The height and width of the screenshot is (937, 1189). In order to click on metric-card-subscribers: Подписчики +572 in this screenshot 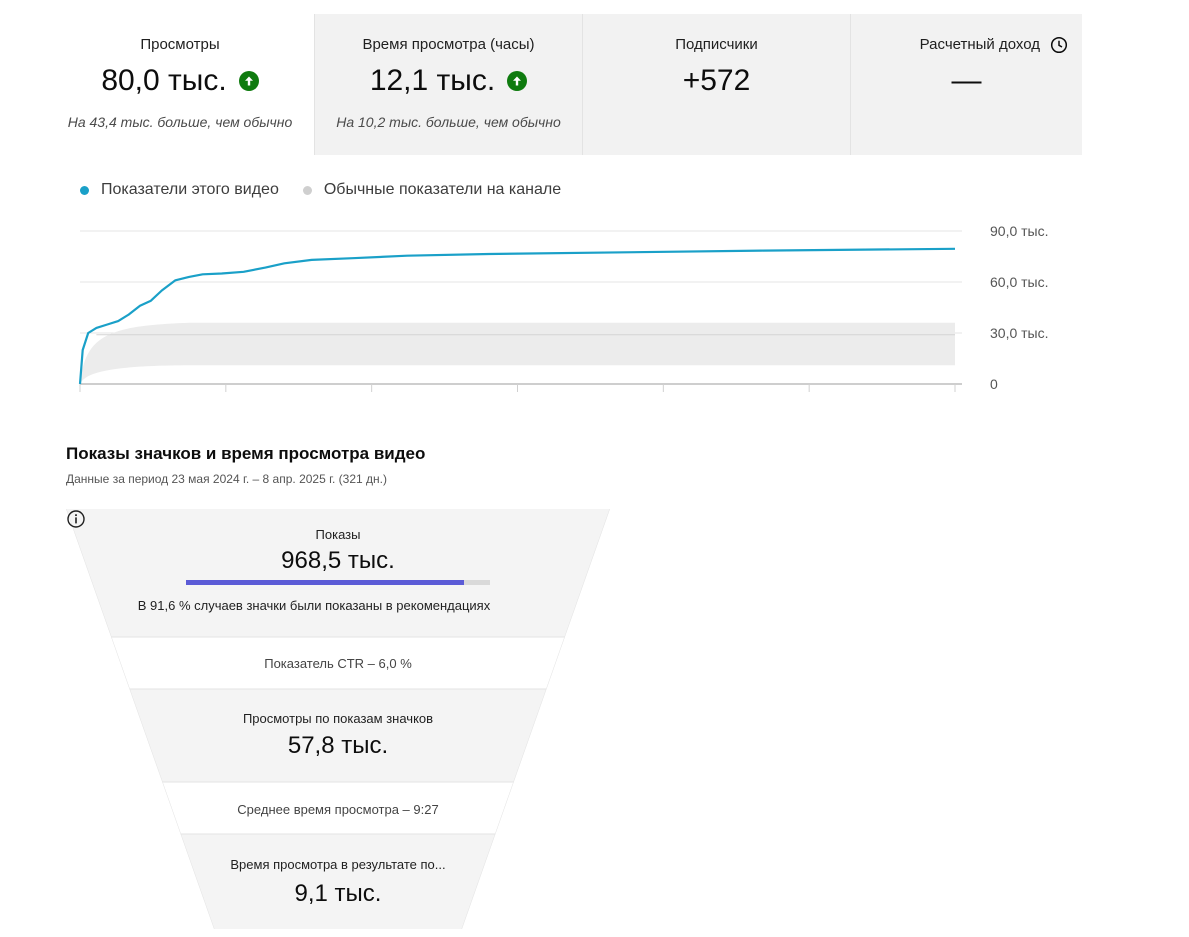, I will do `click(716, 84)`.